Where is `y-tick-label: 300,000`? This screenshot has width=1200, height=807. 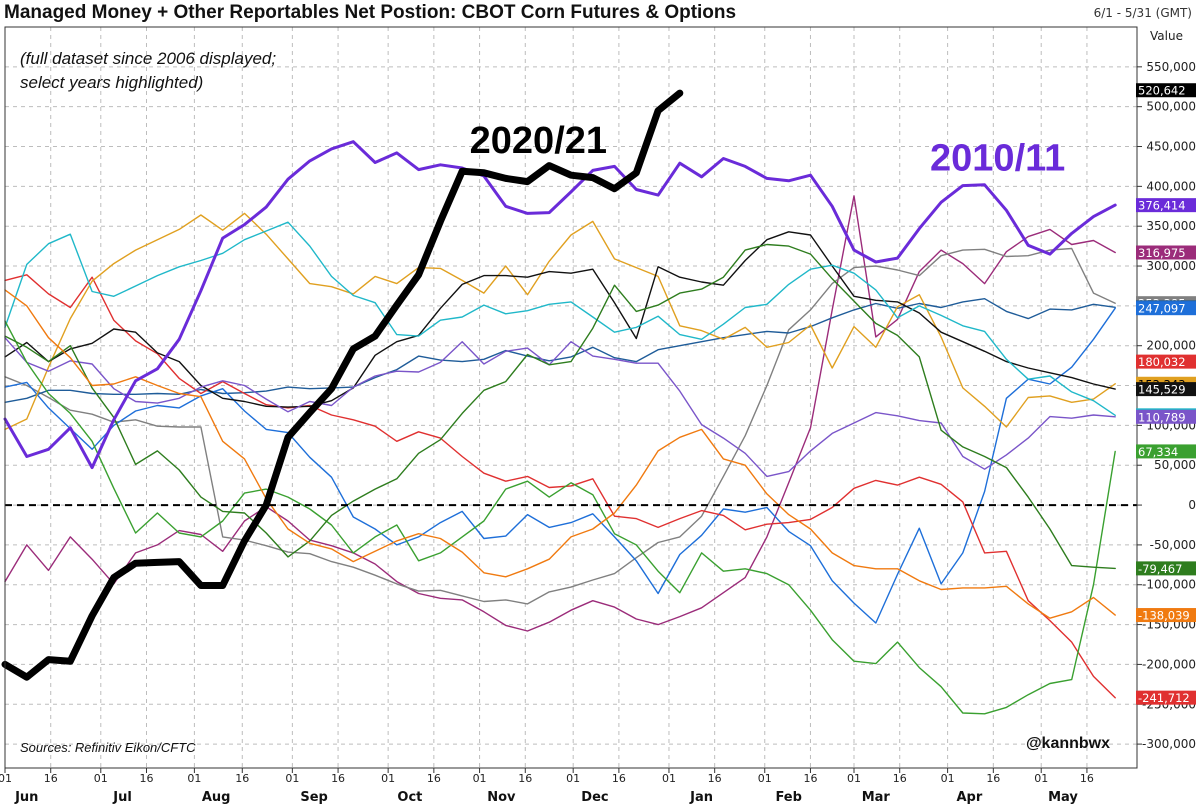 y-tick-label: 300,000 is located at coordinates (1171, 266).